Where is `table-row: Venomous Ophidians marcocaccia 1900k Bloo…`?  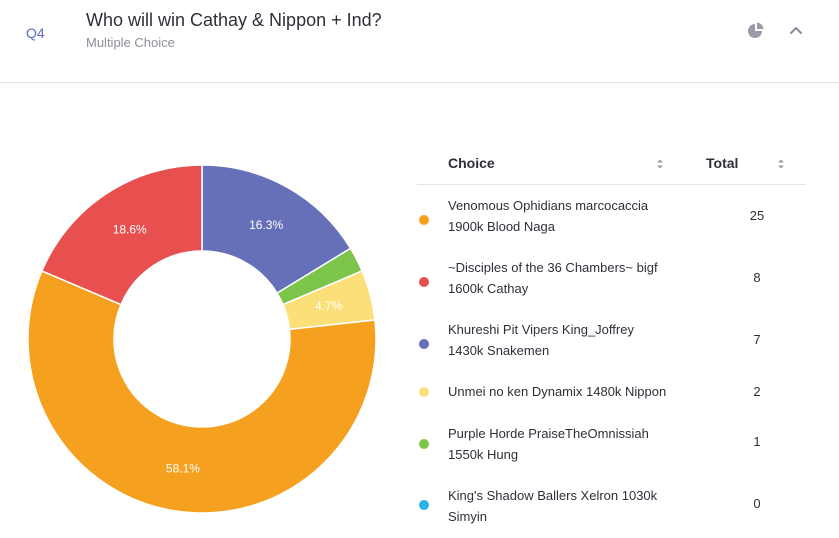
table-row: Venomous Ophidians marcocaccia 1900k Bloo… is located at coordinates (611, 220).